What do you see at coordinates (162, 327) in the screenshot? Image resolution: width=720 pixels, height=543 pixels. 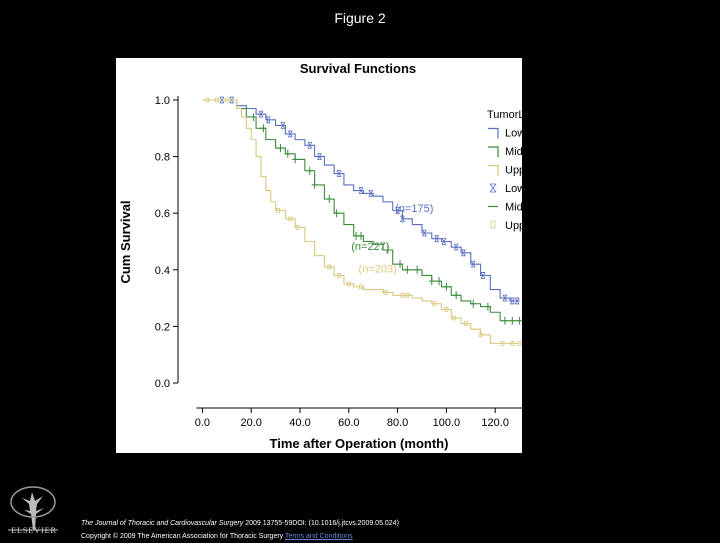 I see `y-tick-label: 0.2` at bounding box center [162, 327].